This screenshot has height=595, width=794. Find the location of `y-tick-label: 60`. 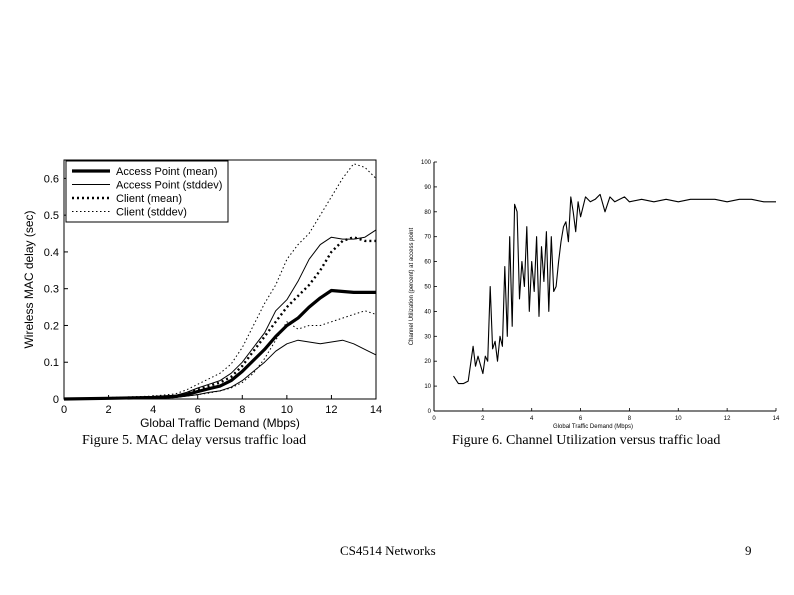

y-tick-label: 60 is located at coordinates (427, 263).